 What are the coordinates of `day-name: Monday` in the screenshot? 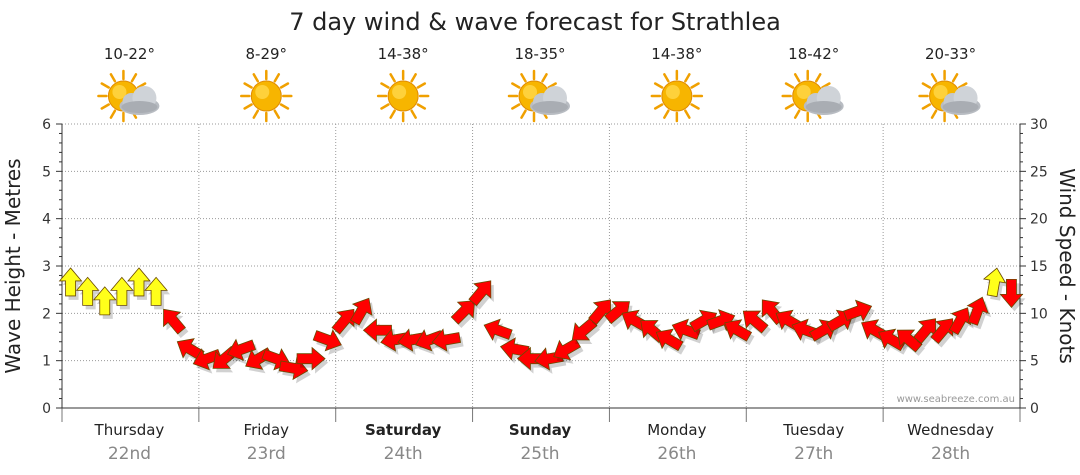 It's located at (676, 430).